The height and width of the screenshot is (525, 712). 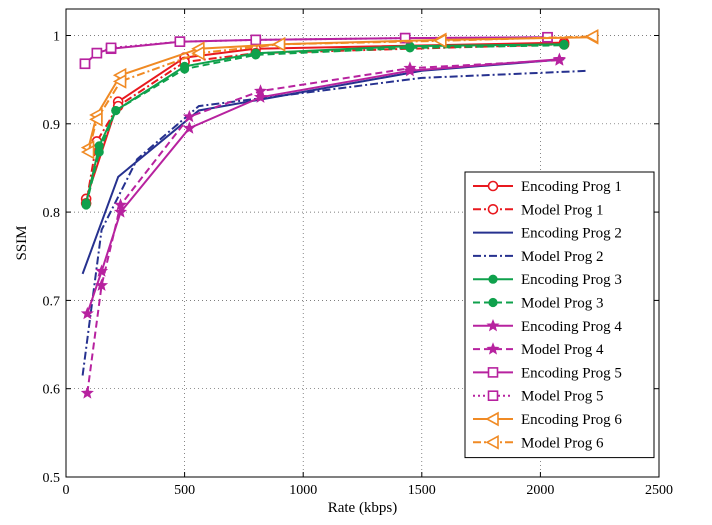 What do you see at coordinates (562, 257) in the screenshot?
I see `legend-label: Model Prog 2` at bounding box center [562, 257].